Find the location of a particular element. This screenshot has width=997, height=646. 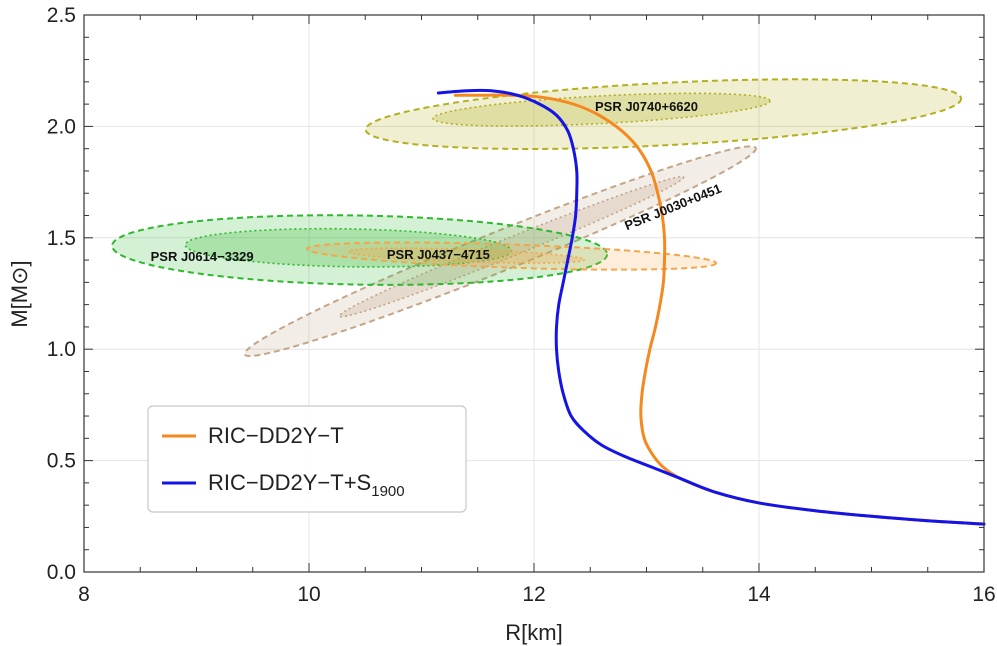

x-tick-label: 8 is located at coordinates (84, 594).